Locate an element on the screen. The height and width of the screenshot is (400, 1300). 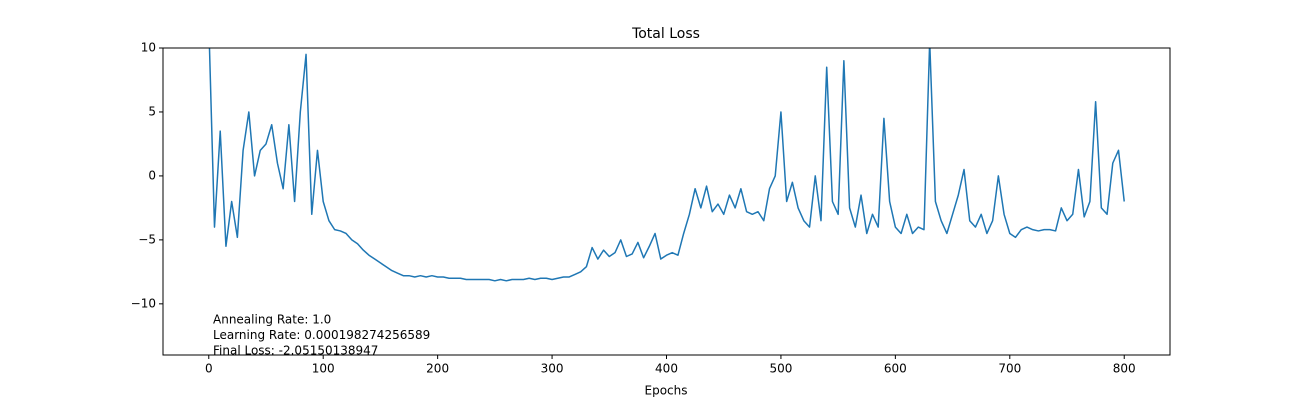
x-tick-label: 200 is located at coordinates (437, 369).